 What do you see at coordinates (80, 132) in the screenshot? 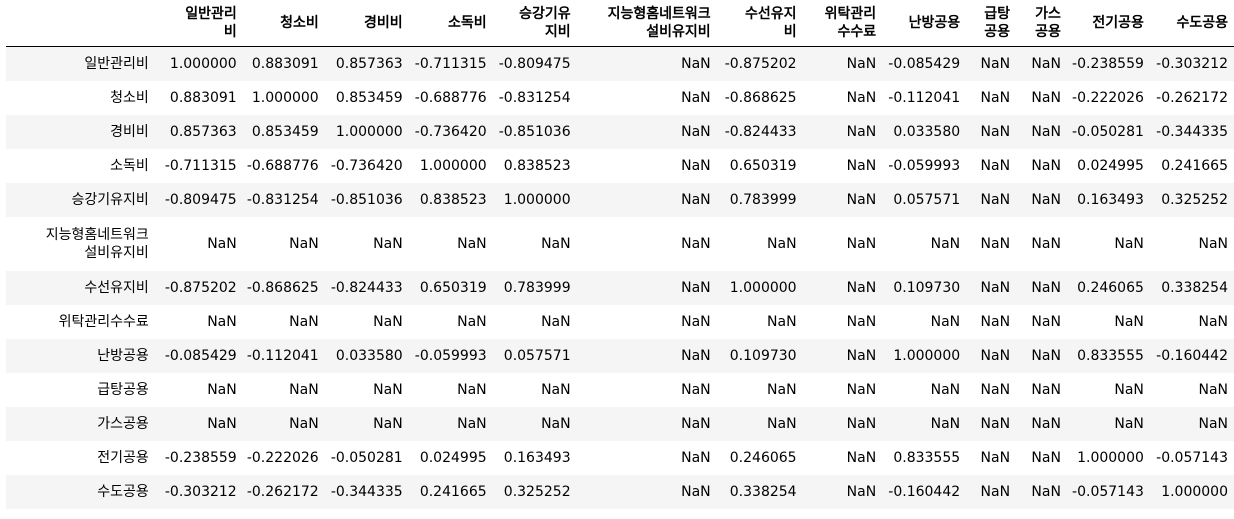
I see `row-label: 경비비` at bounding box center [80, 132].